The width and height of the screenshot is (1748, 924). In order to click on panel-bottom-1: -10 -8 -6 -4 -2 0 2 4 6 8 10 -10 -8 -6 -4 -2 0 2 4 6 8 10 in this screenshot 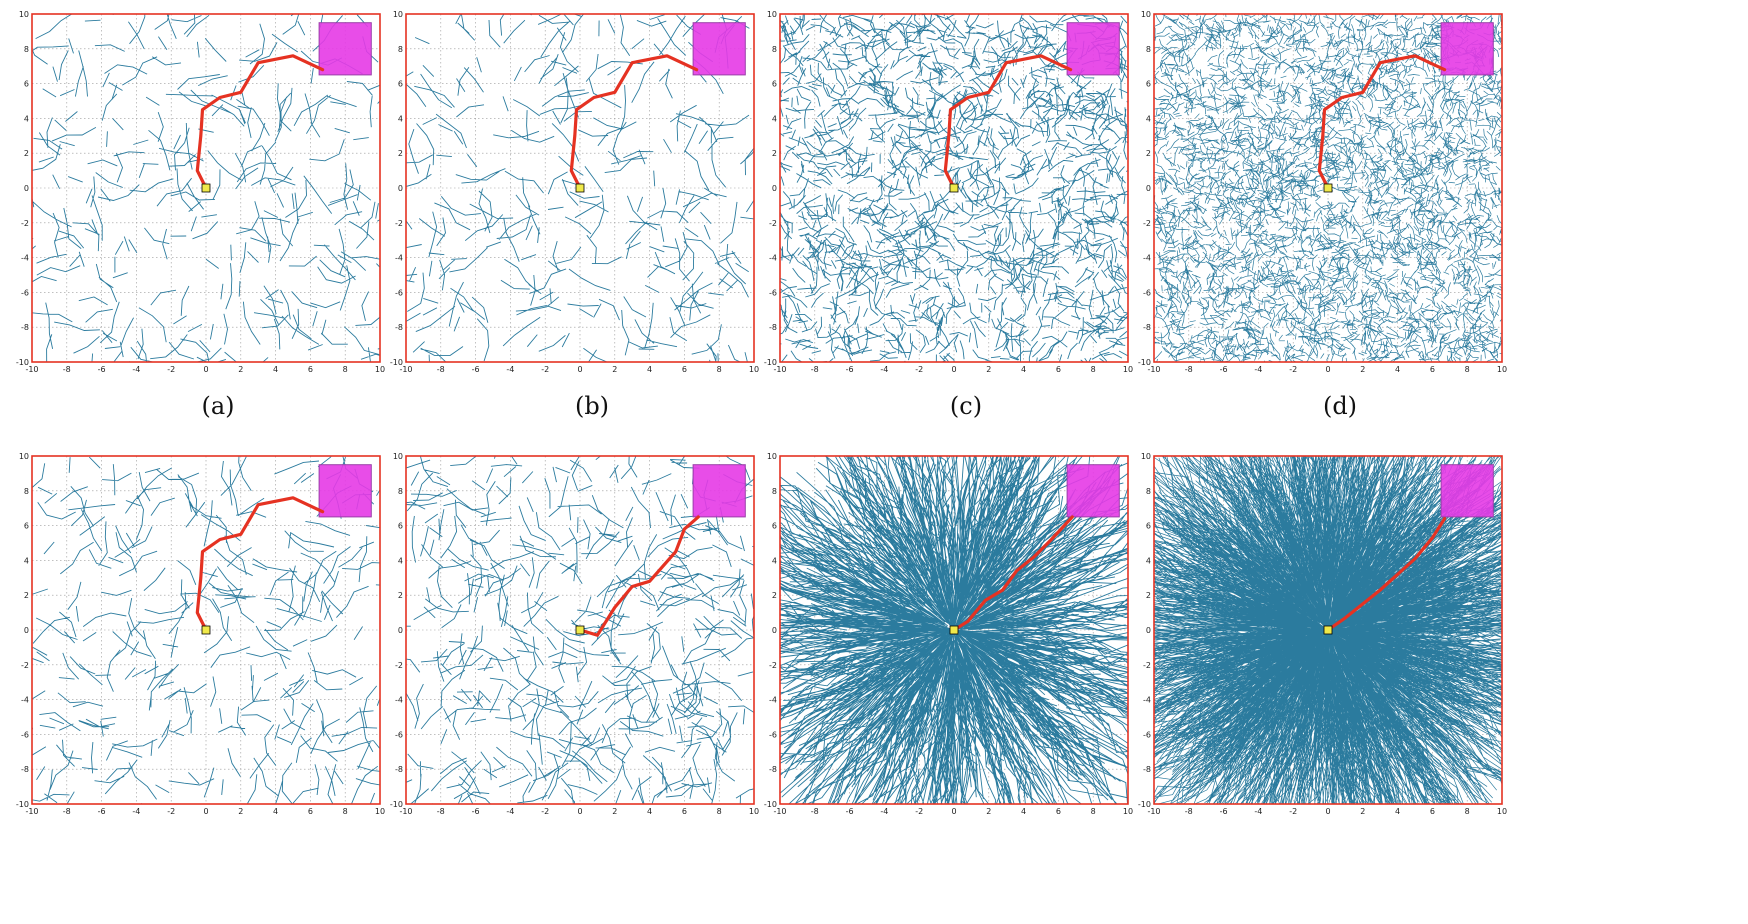, I will do `click(203, 632)`.